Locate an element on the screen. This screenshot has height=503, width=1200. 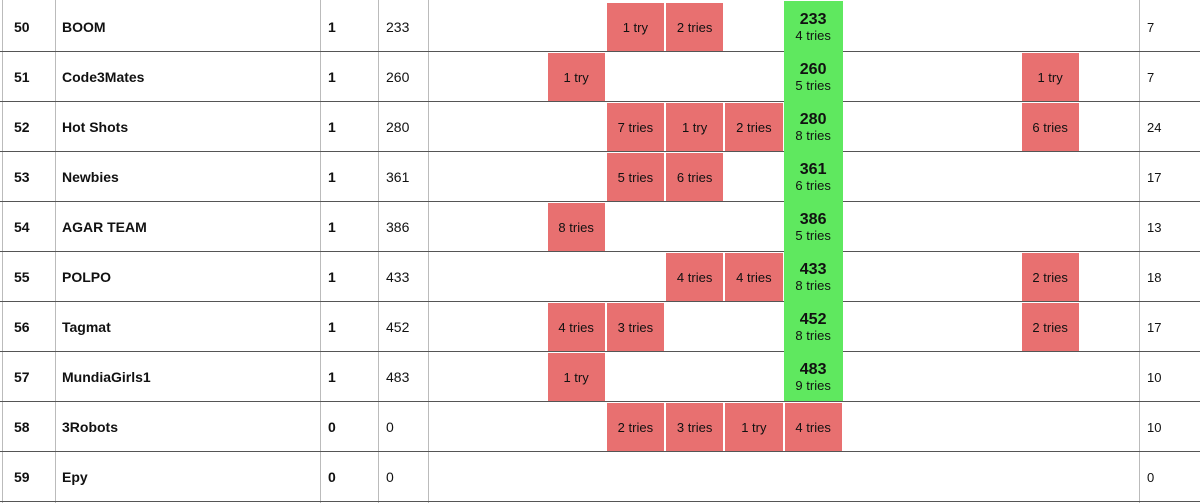
team-name: Newbies is located at coordinates (90, 177).